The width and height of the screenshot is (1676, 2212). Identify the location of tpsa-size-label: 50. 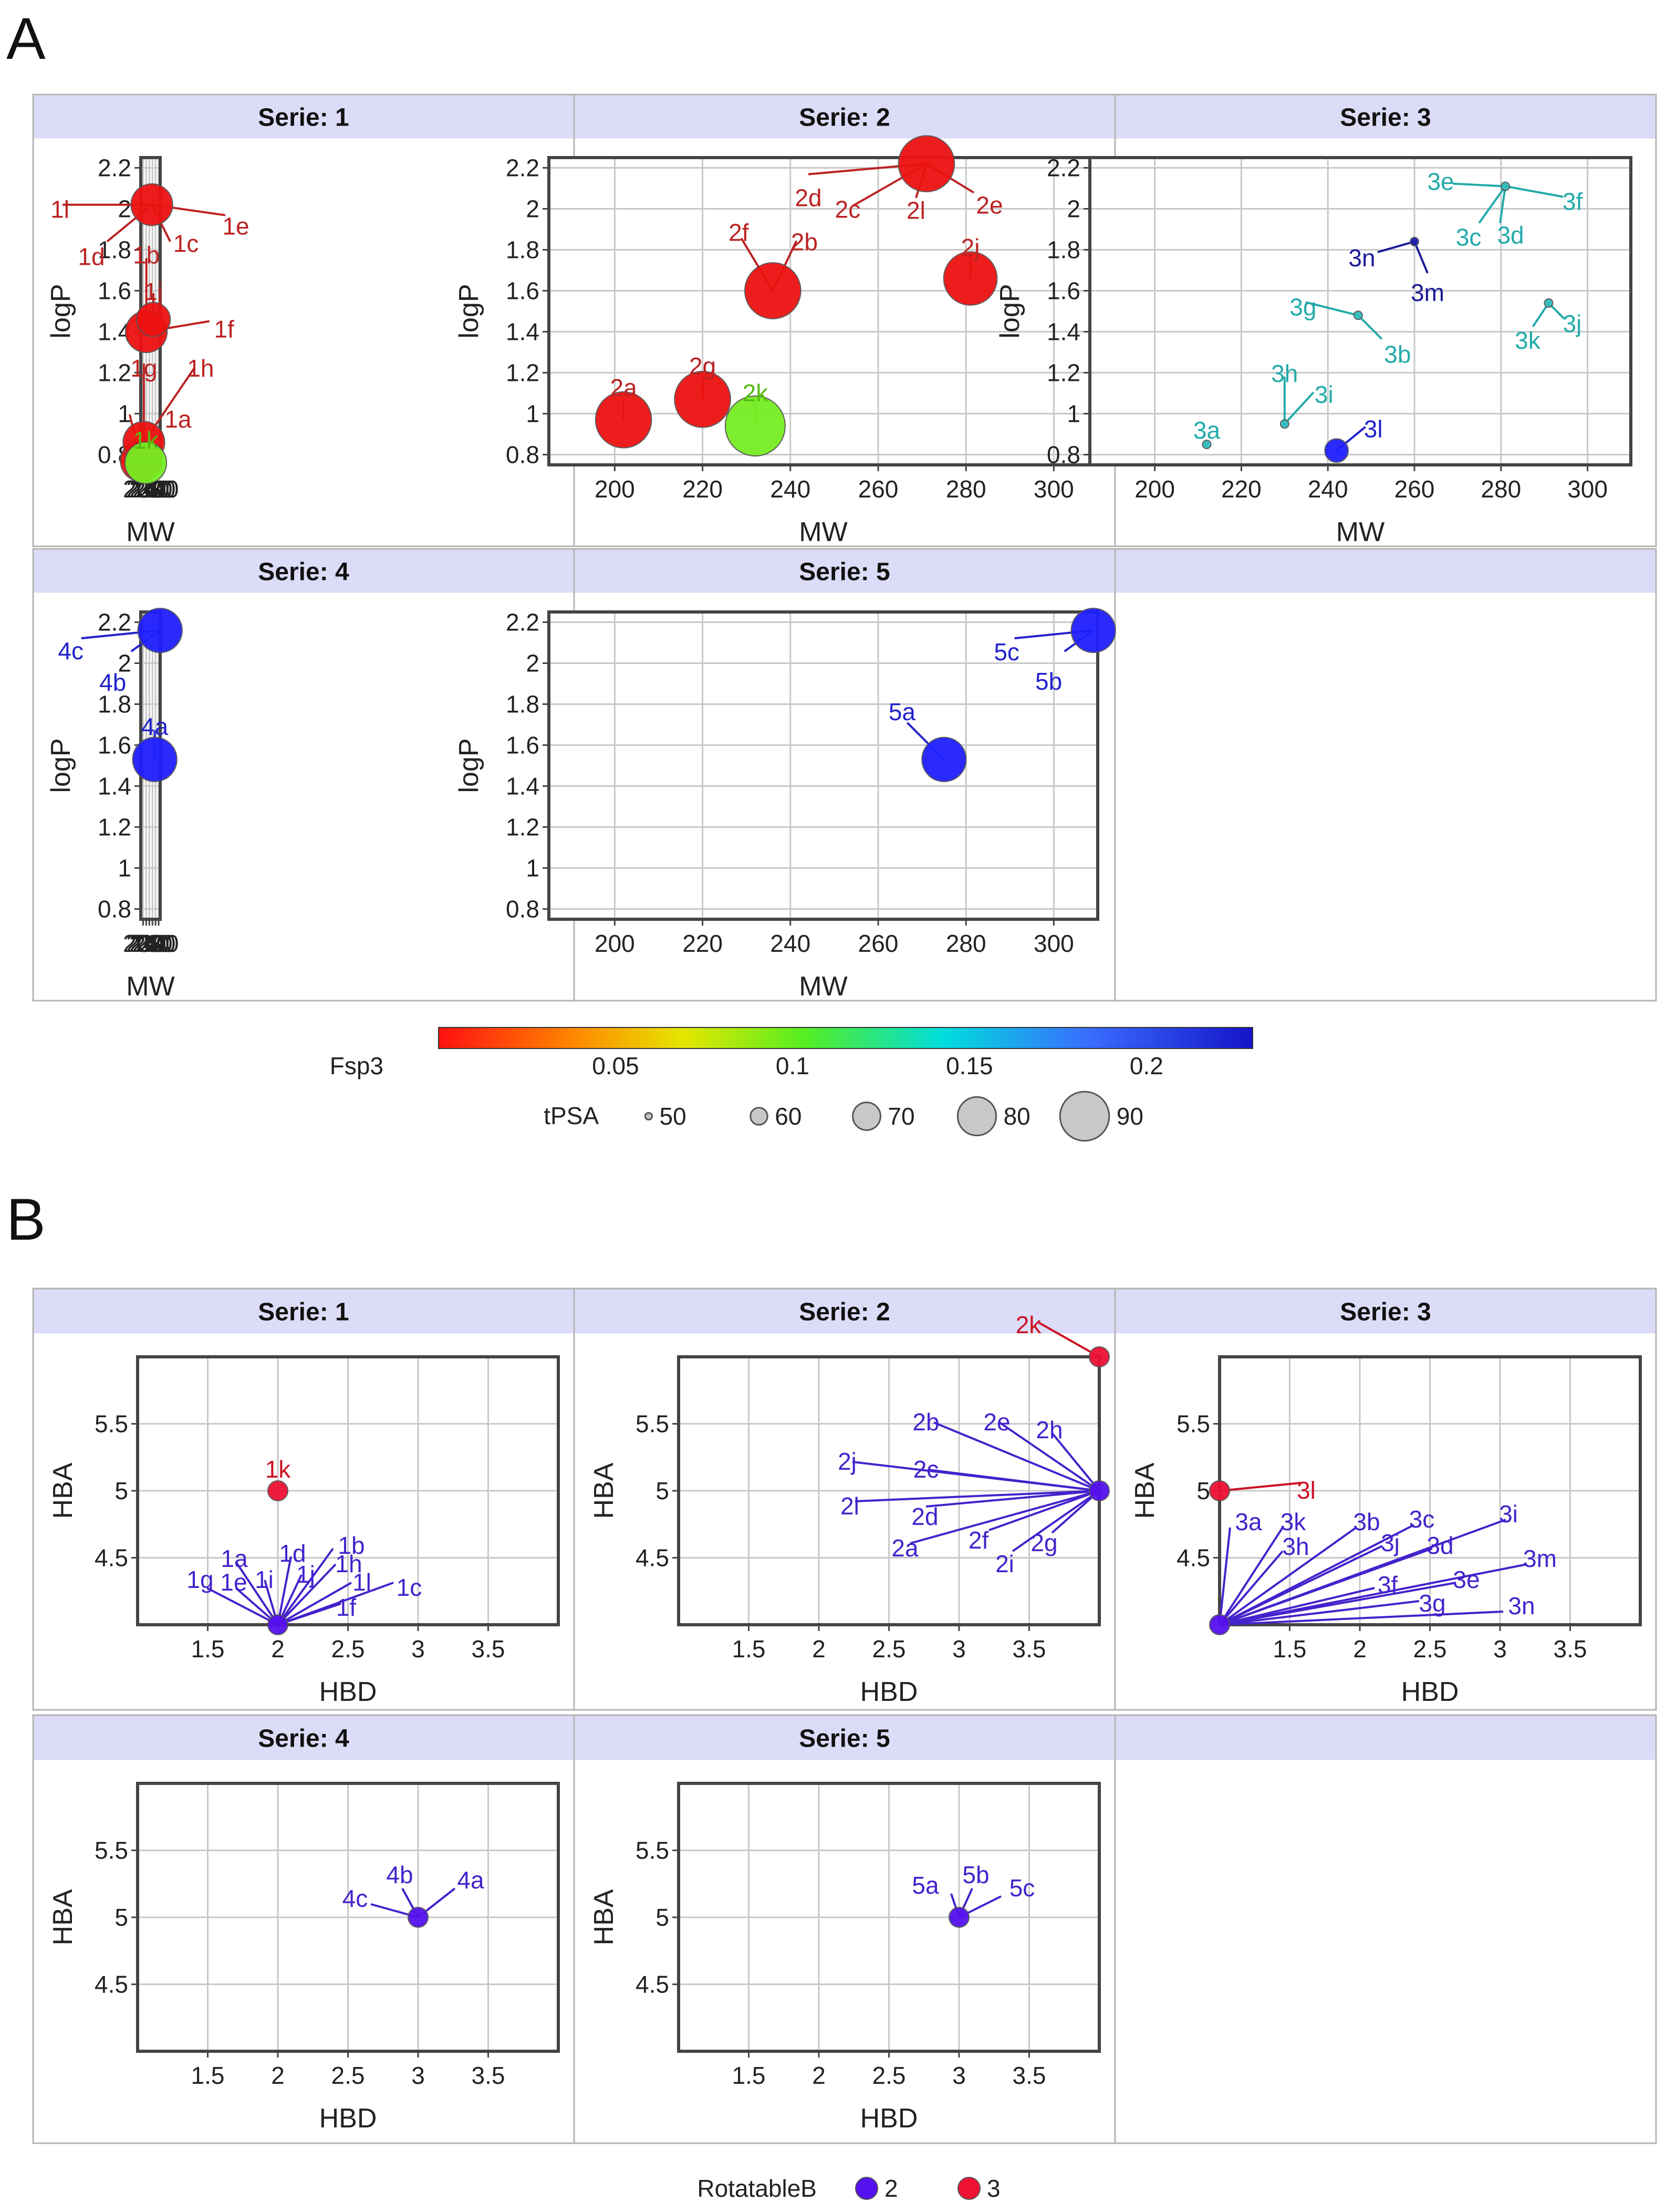
(673, 1116).